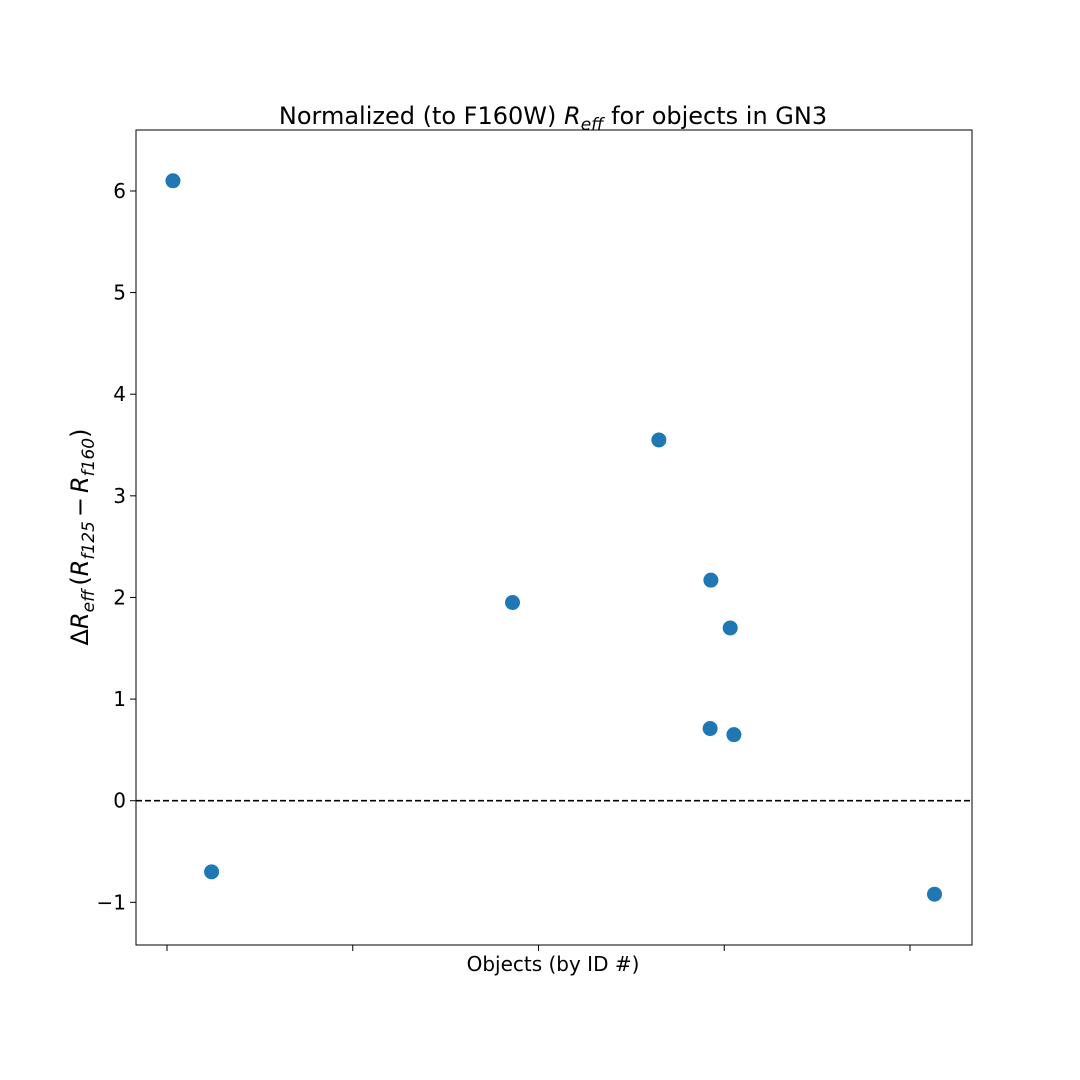 The height and width of the screenshot is (1080, 1080). Describe the element at coordinates (80, 484) in the screenshot. I see `ylabel-r2: R` at that location.